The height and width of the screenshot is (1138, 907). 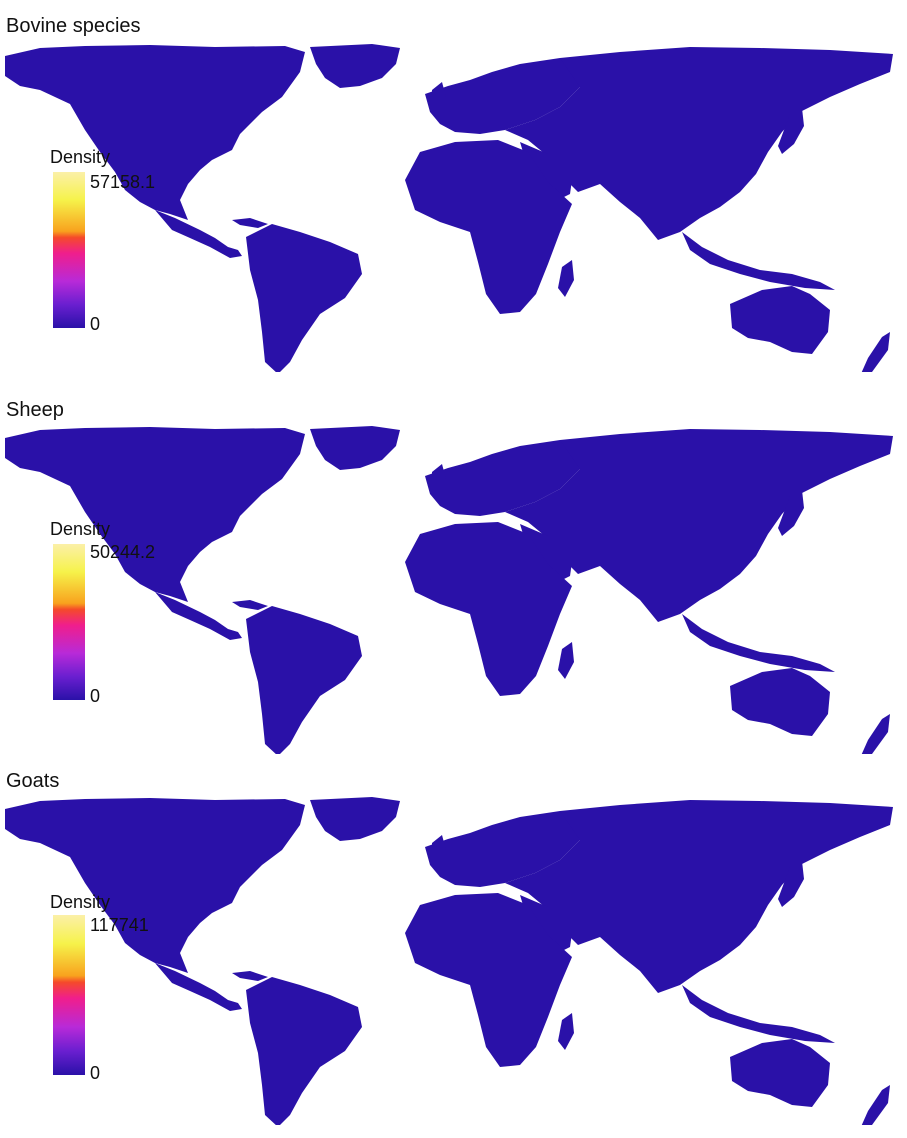 I want to click on legend-max-value: 50244.2, so click(x=123, y=552).